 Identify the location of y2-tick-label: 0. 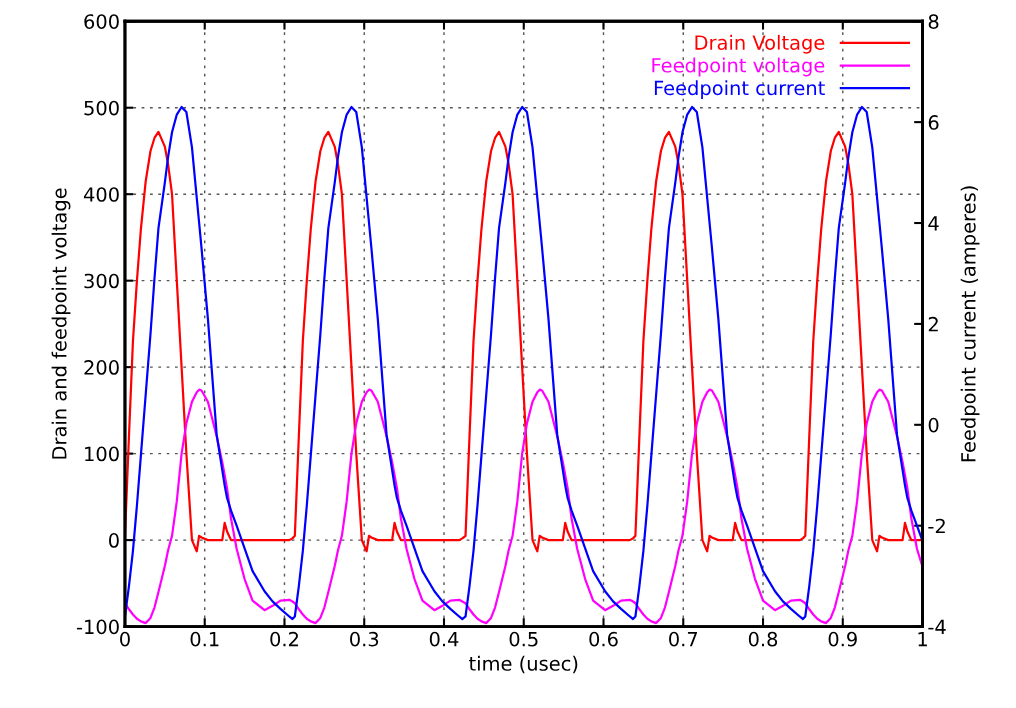
(933, 425).